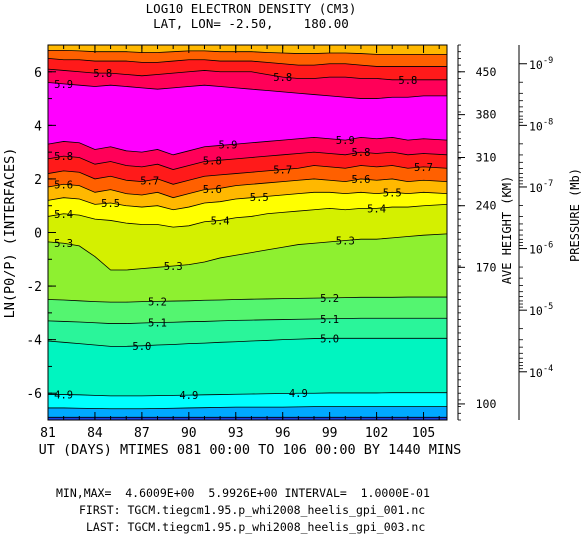  Describe the element at coordinates (330, 433) in the screenshot. I see `x-tick-label: 99` at that location.